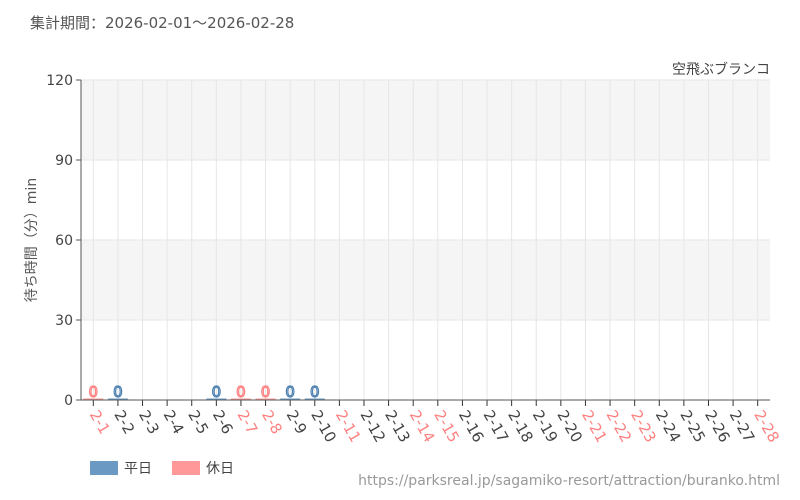  What do you see at coordinates (186, 468) in the screenshot?
I see `holiday-swatch` at bounding box center [186, 468].